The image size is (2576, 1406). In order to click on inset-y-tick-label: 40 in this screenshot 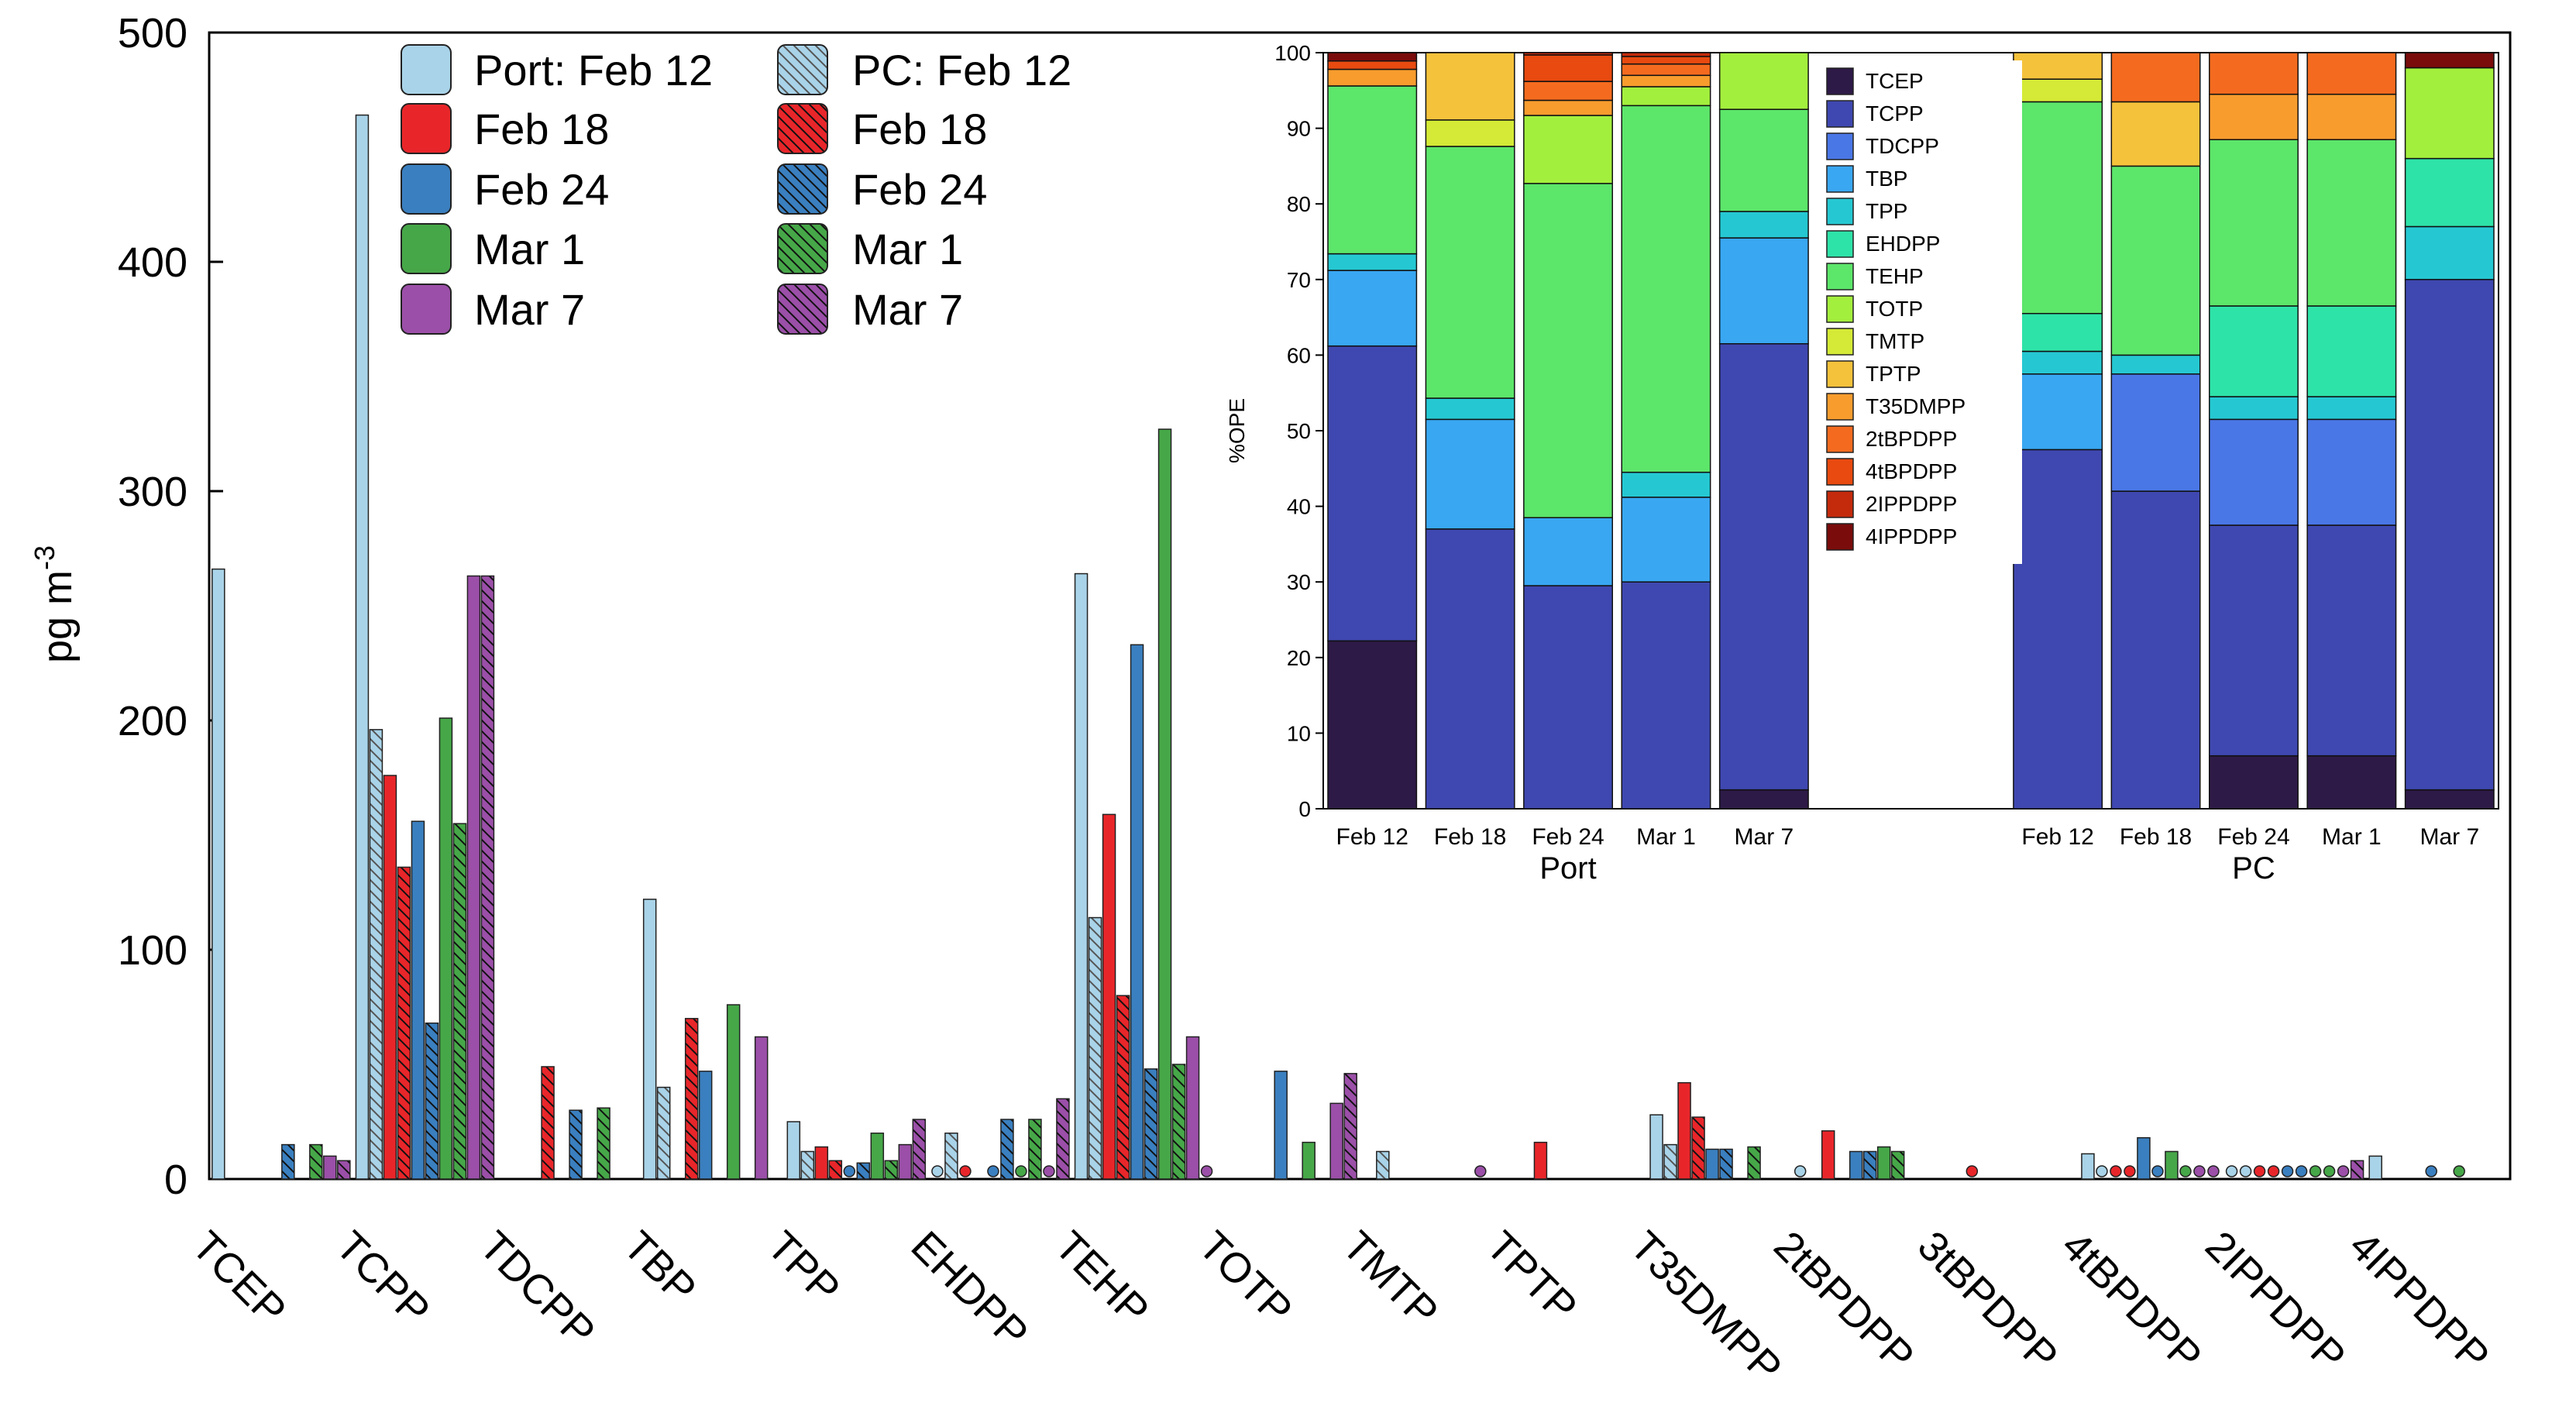, I will do `click(1299, 507)`.